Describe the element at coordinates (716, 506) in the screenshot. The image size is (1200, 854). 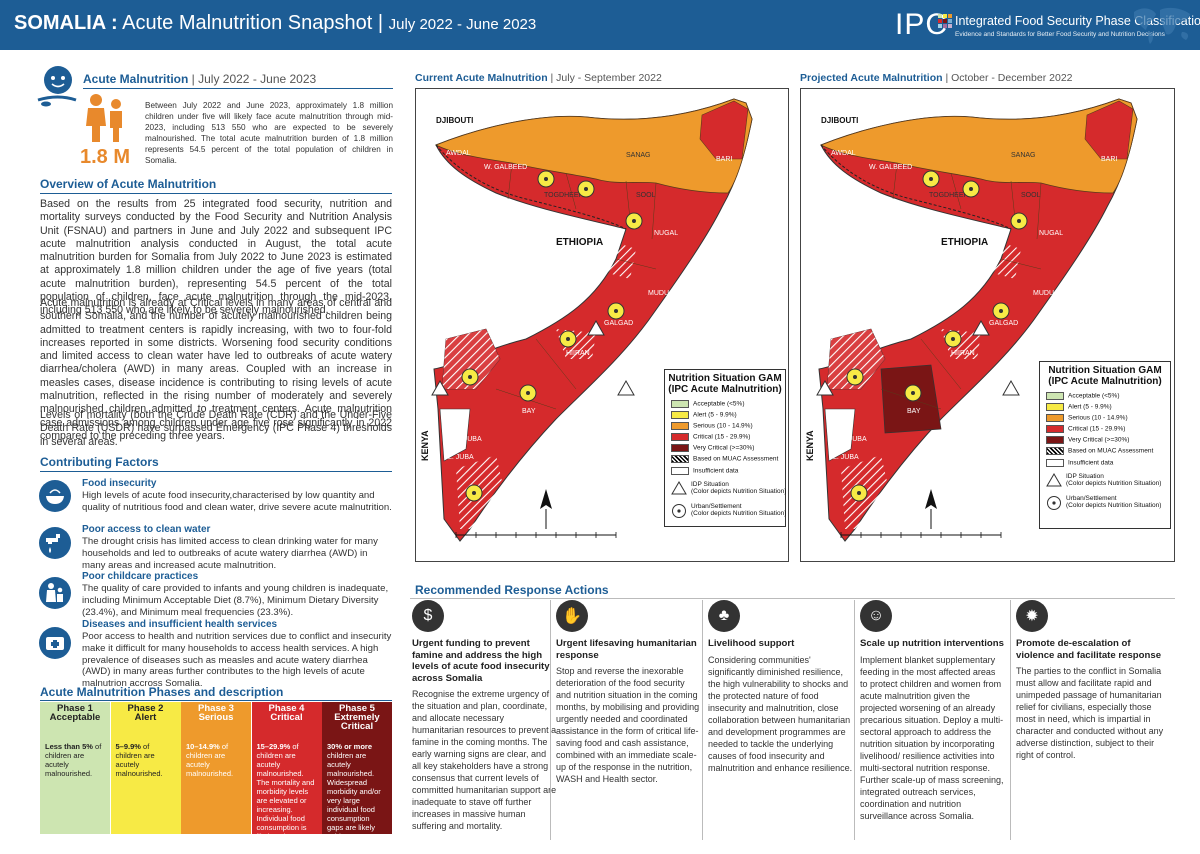
I see `legend-label: Urban/Settlement` at that location.